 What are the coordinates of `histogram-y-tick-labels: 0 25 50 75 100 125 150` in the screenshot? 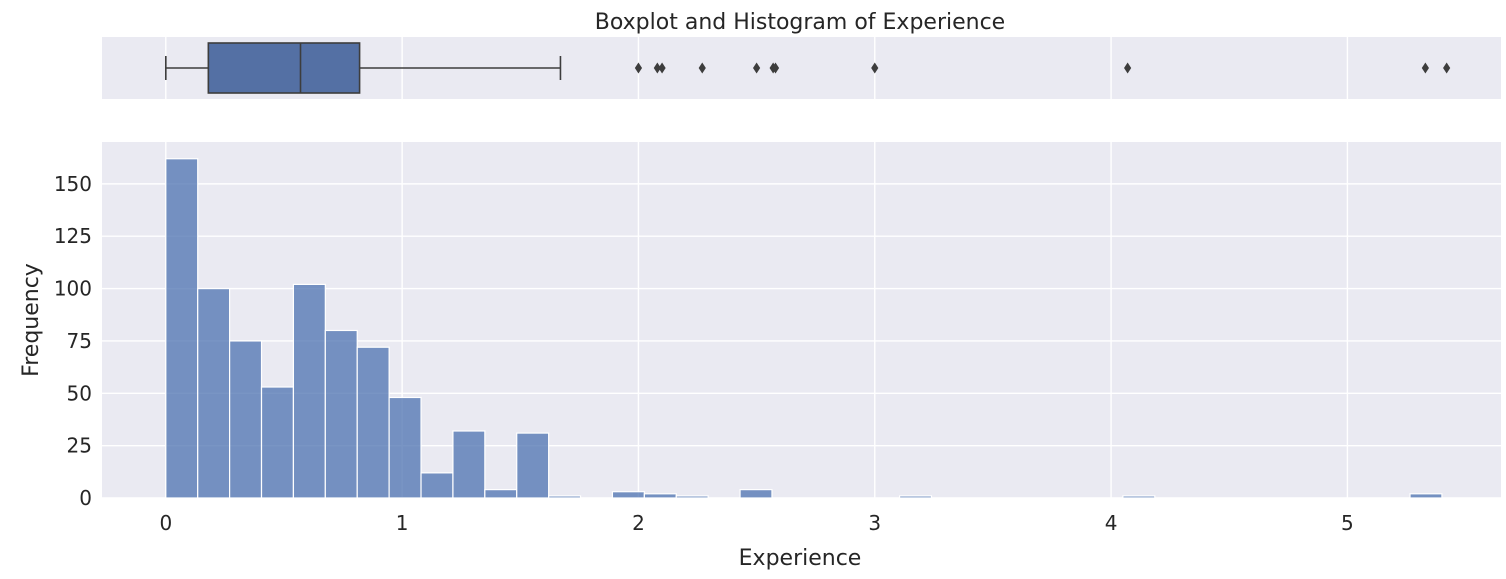 It's located at (73, 341).